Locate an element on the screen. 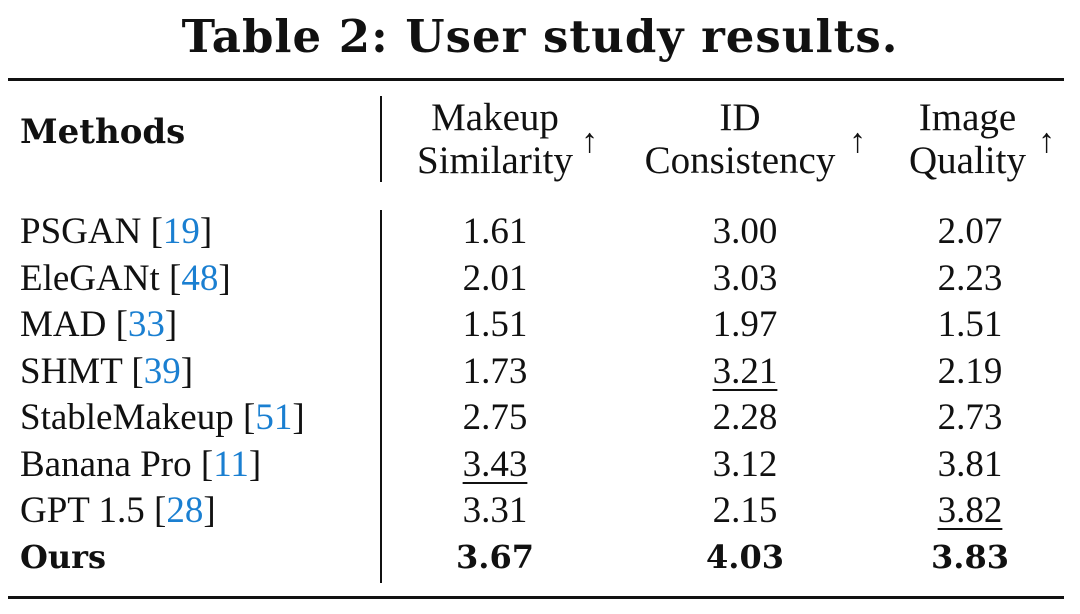 This screenshot has height=614, width=1080. method-name: GPT 1.5 is located at coordinates (82, 510).